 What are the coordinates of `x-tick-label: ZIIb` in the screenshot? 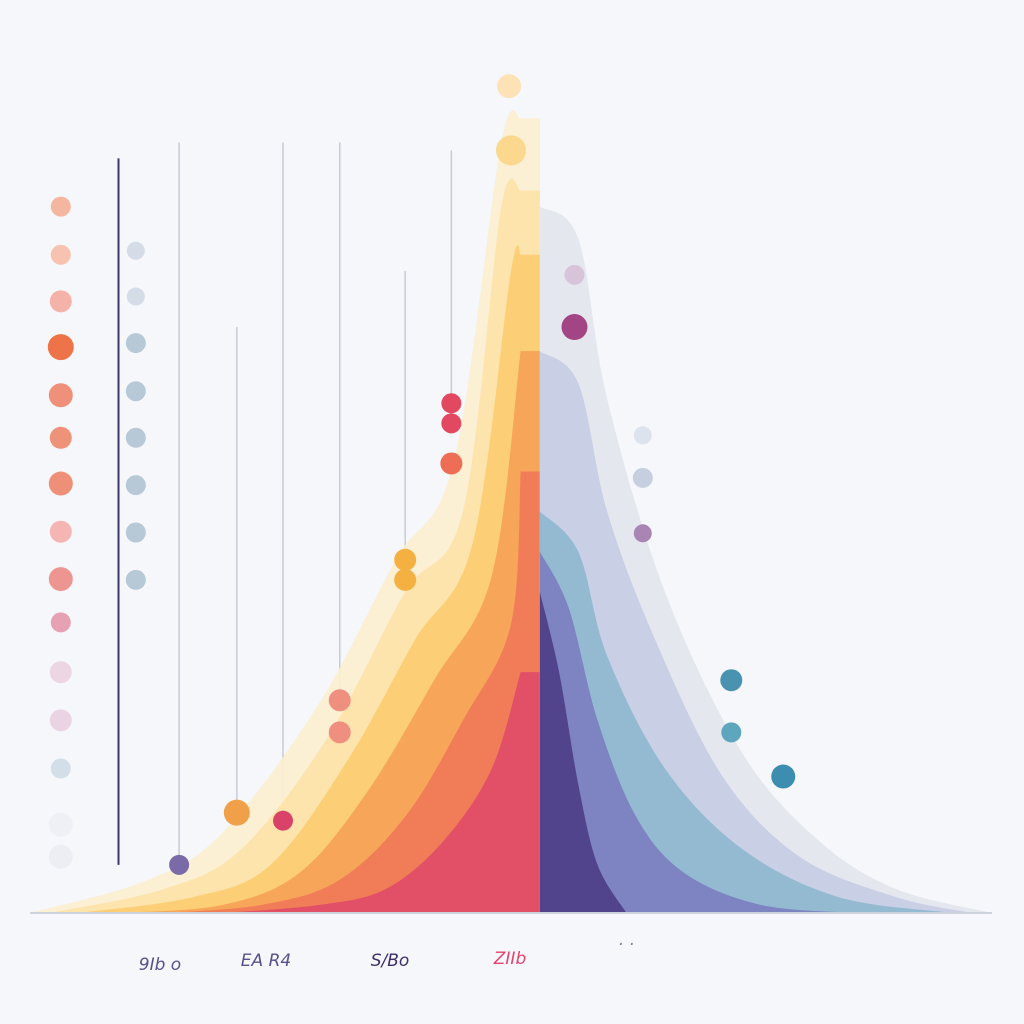 It's located at (509, 959).